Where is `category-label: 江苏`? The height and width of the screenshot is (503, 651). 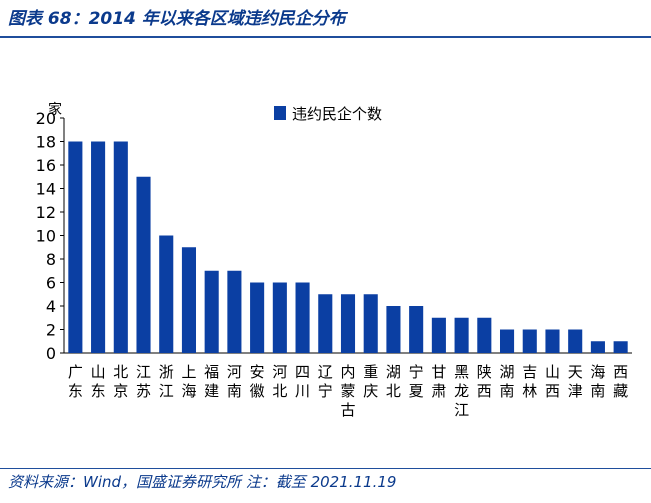 category-label: 江苏 is located at coordinates (143, 381).